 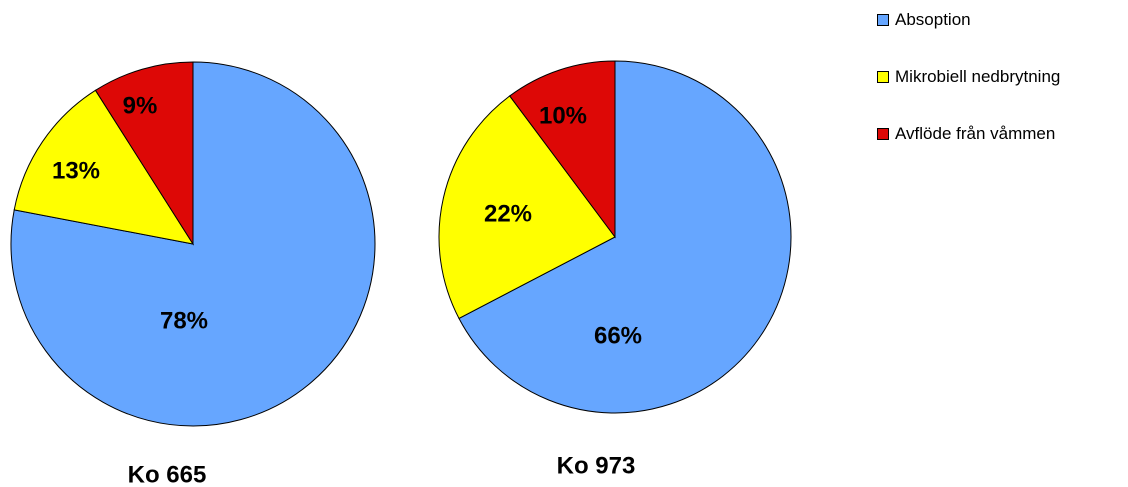 I want to click on legend-swatch-absoption, so click(x=883, y=20).